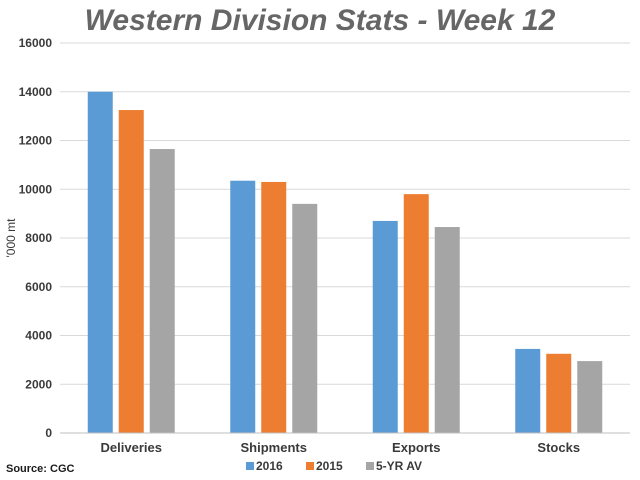 The height and width of the screenshot is (480, 640). Describe the element at coordinates (447, 330) in the screenshot. I see `bar-exports-5-yr-av` at that location.